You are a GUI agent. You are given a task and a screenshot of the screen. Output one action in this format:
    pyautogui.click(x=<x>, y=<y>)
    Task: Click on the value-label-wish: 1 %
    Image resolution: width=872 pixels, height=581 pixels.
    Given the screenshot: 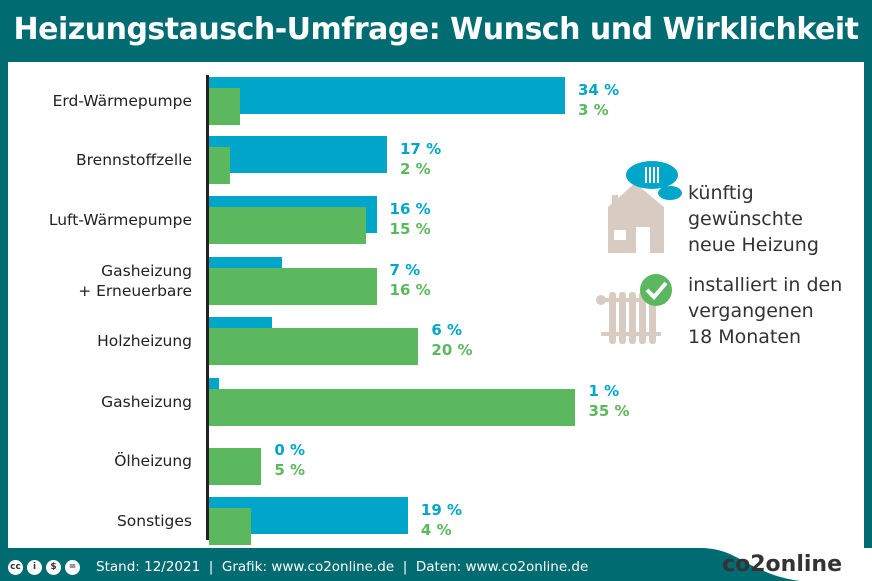 What is the action you would take?
    pyautogui.click(x=604, y=391)
    